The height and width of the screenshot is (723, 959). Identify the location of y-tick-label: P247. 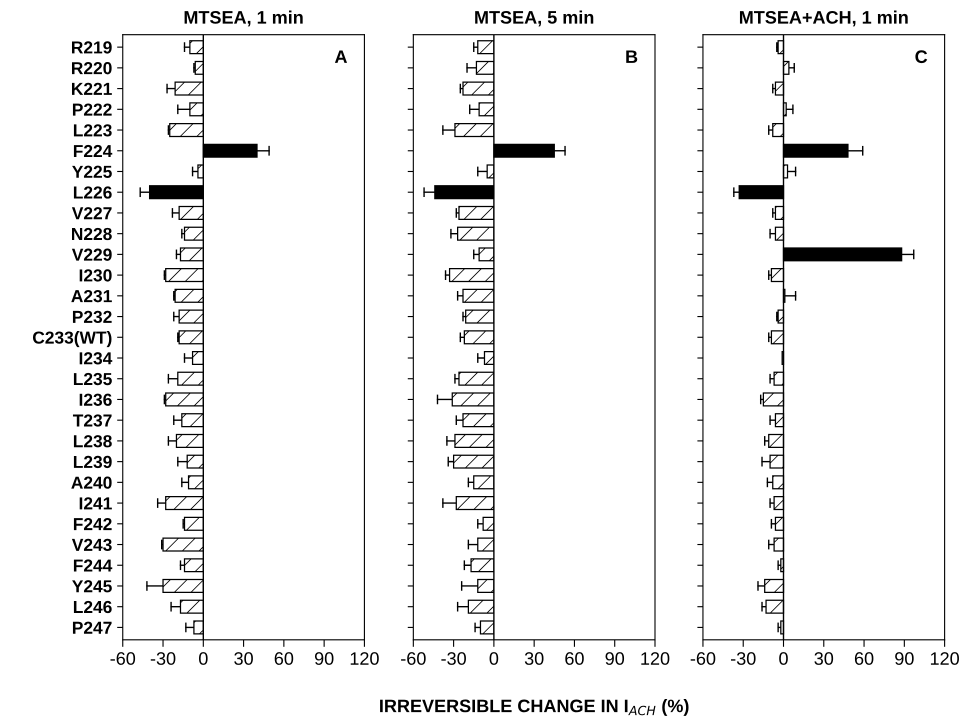
(92, 628).